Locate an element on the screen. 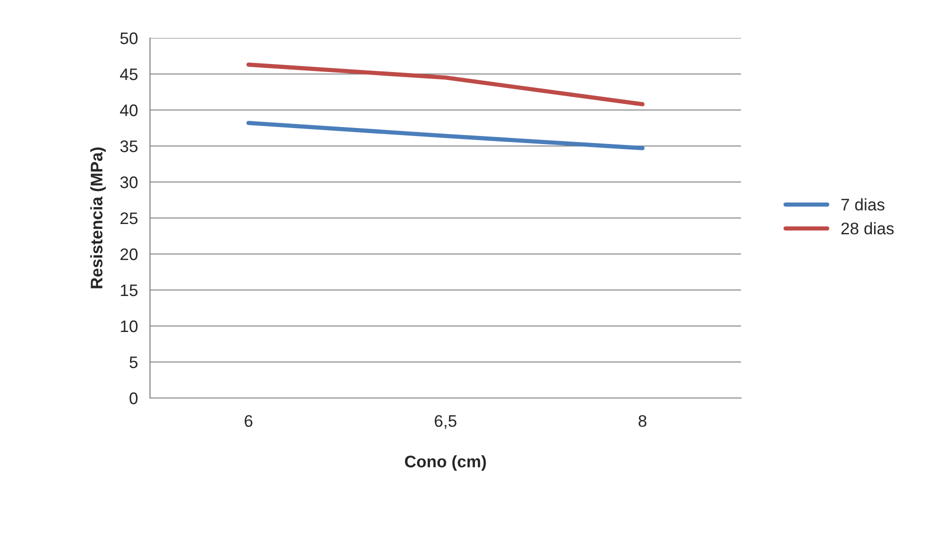  legend-label: 7 dias is located at coordinates (862, 204).